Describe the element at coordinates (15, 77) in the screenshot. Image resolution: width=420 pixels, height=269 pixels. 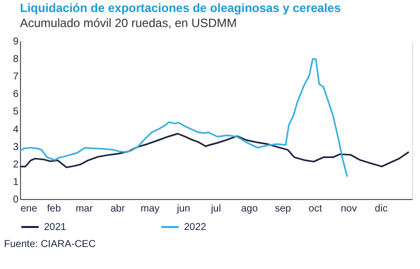
I see `y-tick-label: 7` at that location.